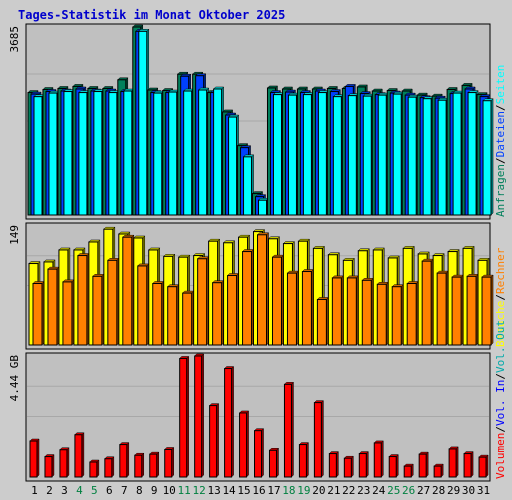 The height and width of the screenshot is (500, 512). I want to click on day-label-16: 16, so click(258, 490).